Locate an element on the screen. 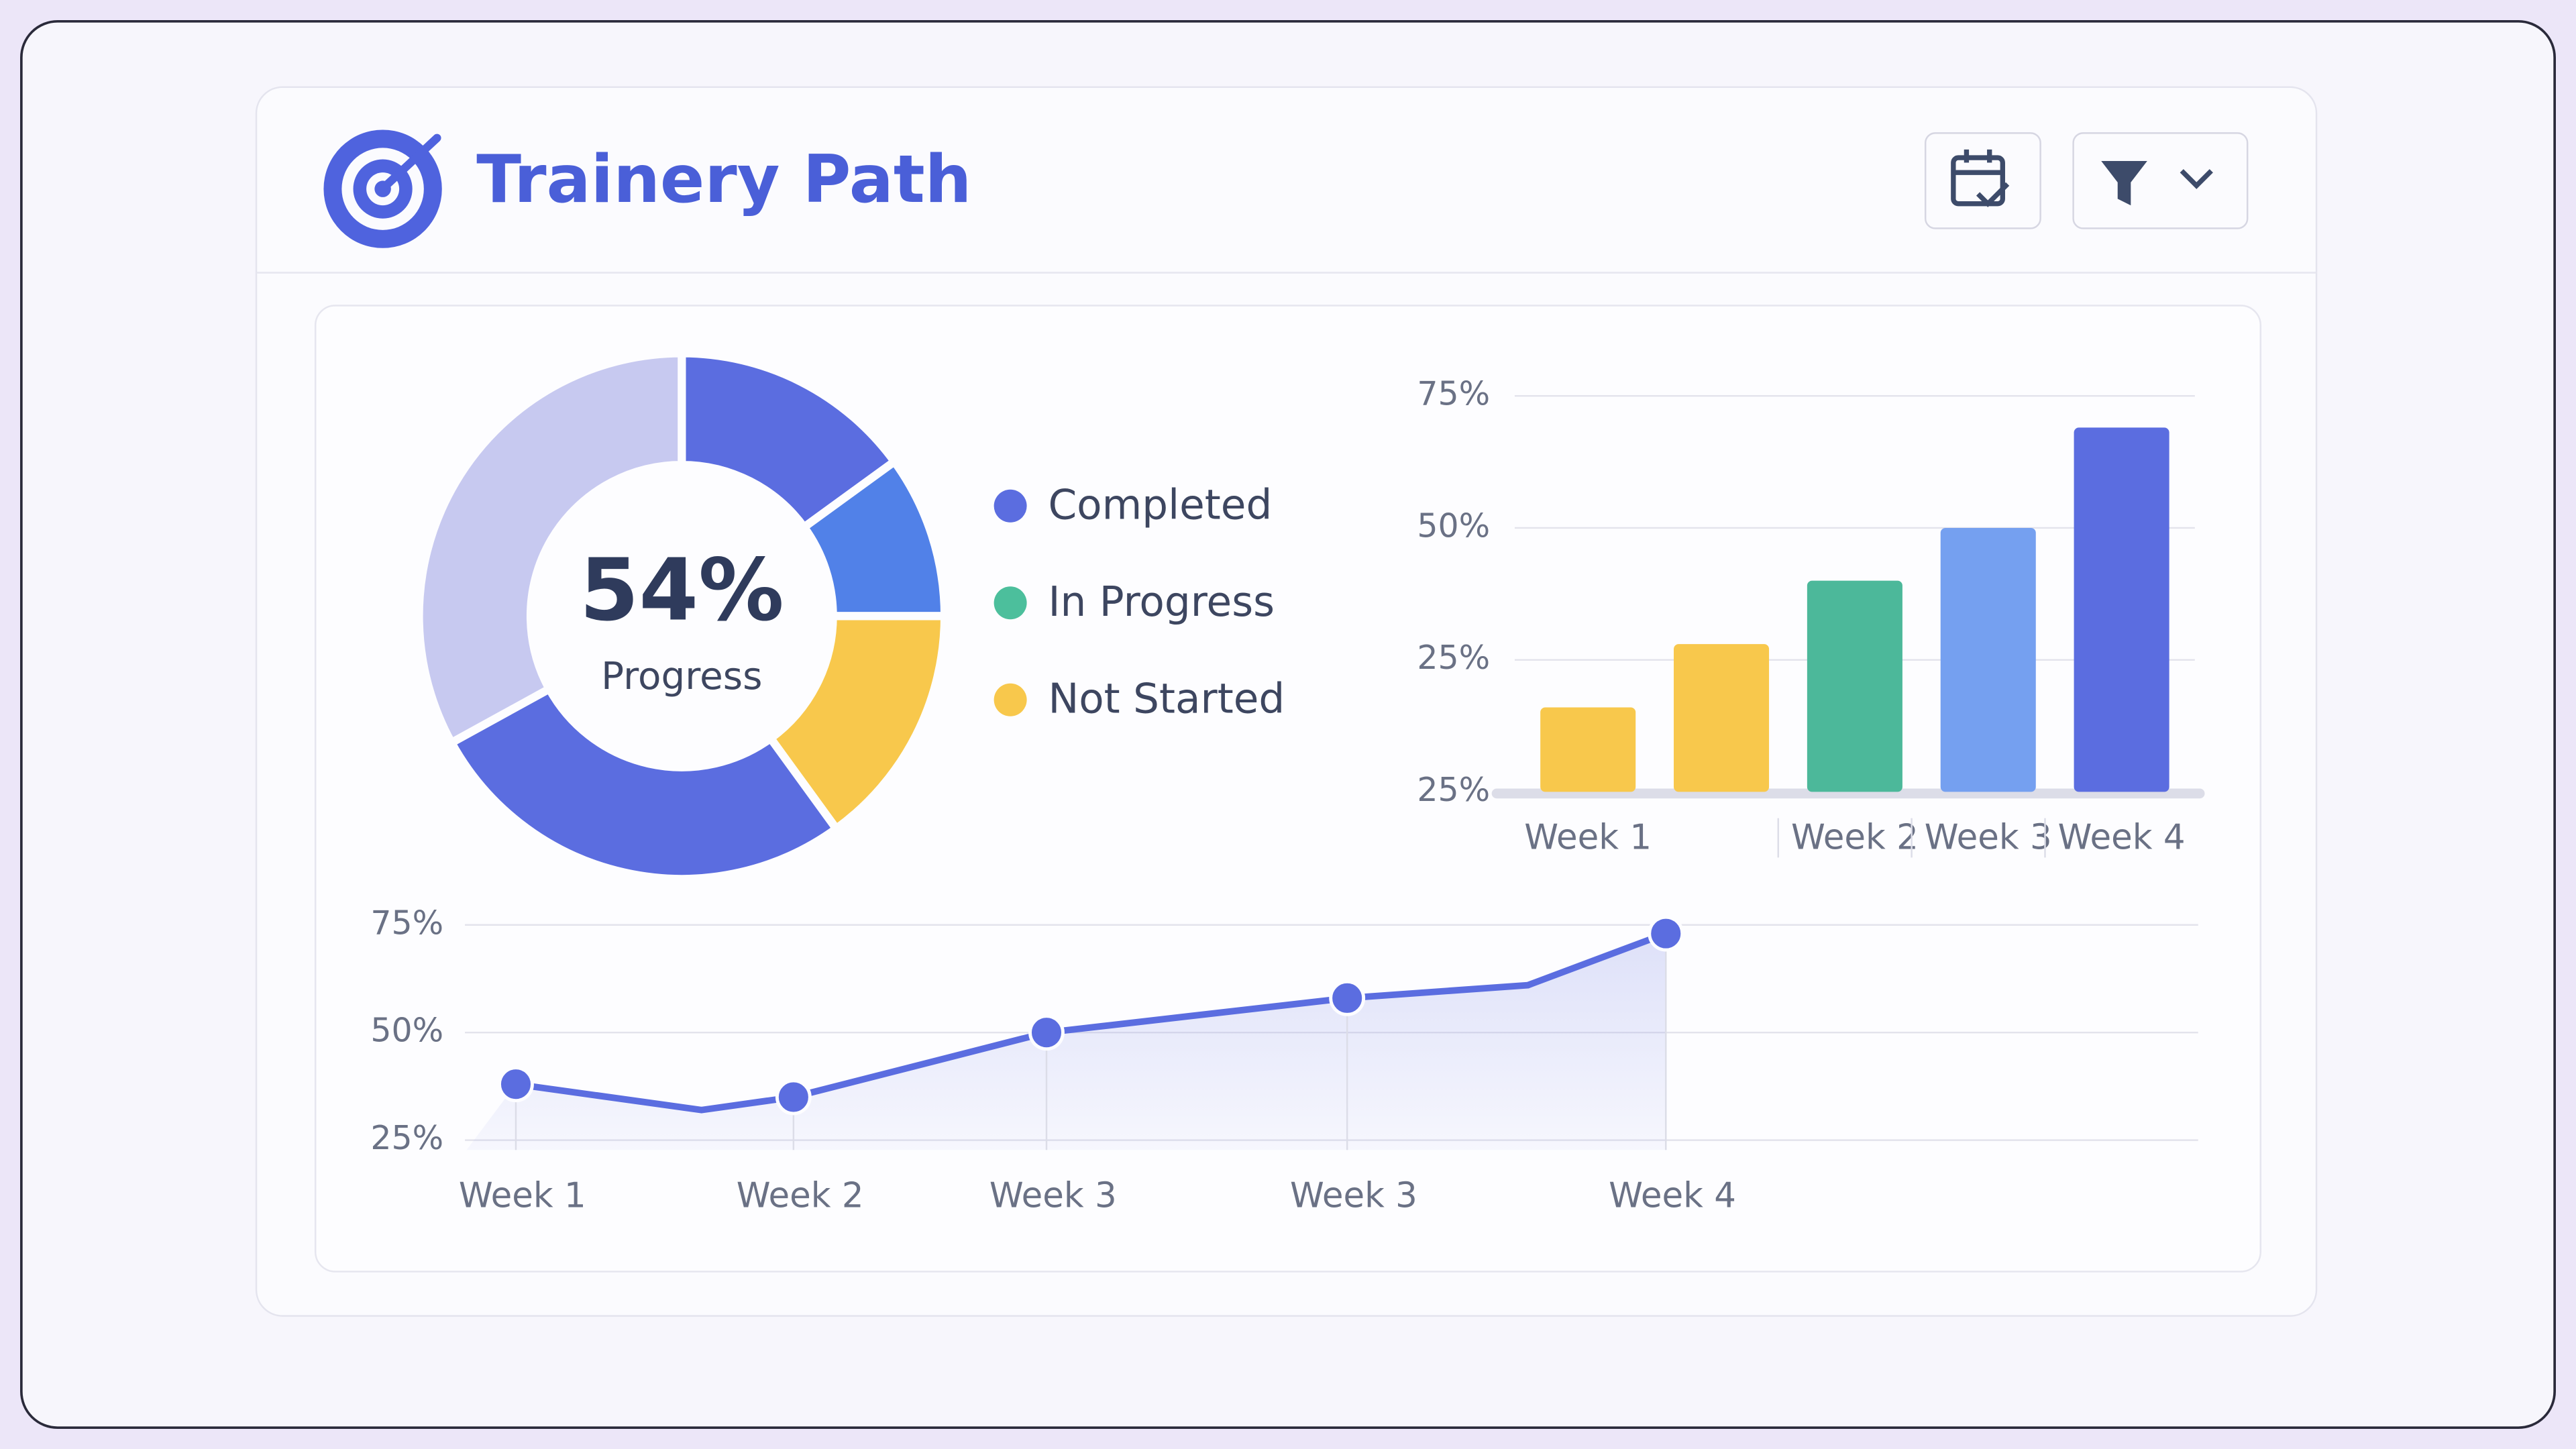 The image size is (2576, 1449). app-title: Trainery Path is located at coordinates (723, 180).